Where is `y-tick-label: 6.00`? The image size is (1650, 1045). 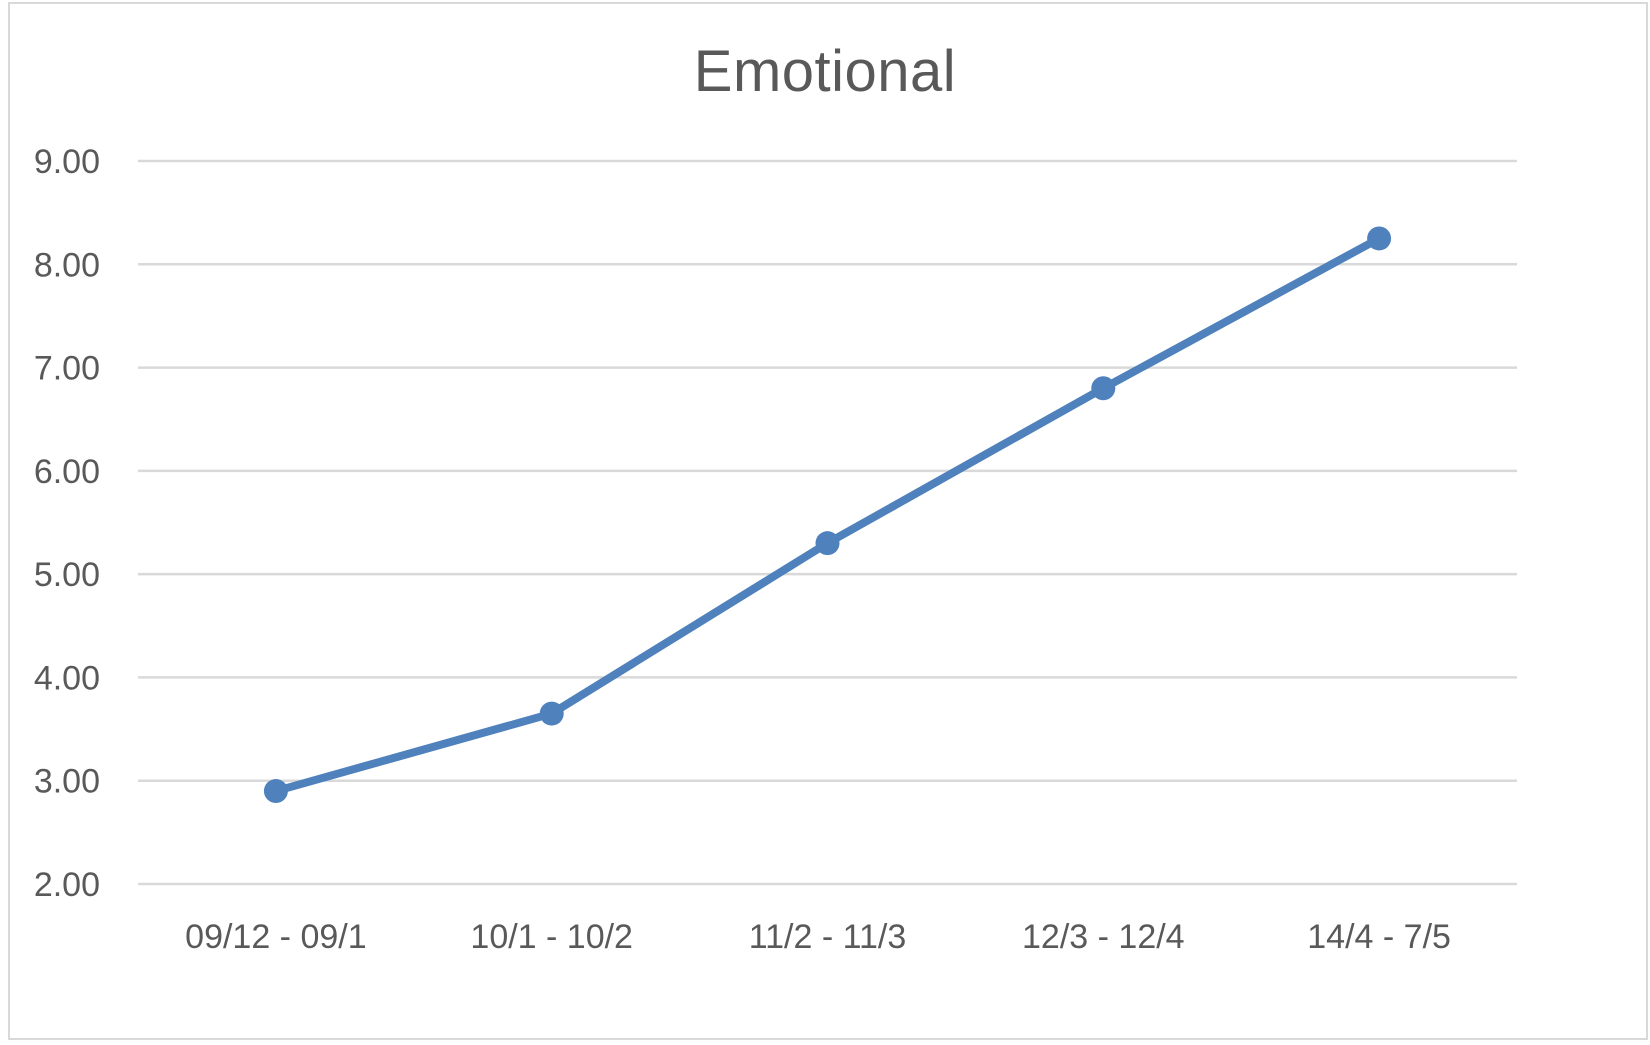 y-tick-label: 6.00 is located at coordinates (67, 472).